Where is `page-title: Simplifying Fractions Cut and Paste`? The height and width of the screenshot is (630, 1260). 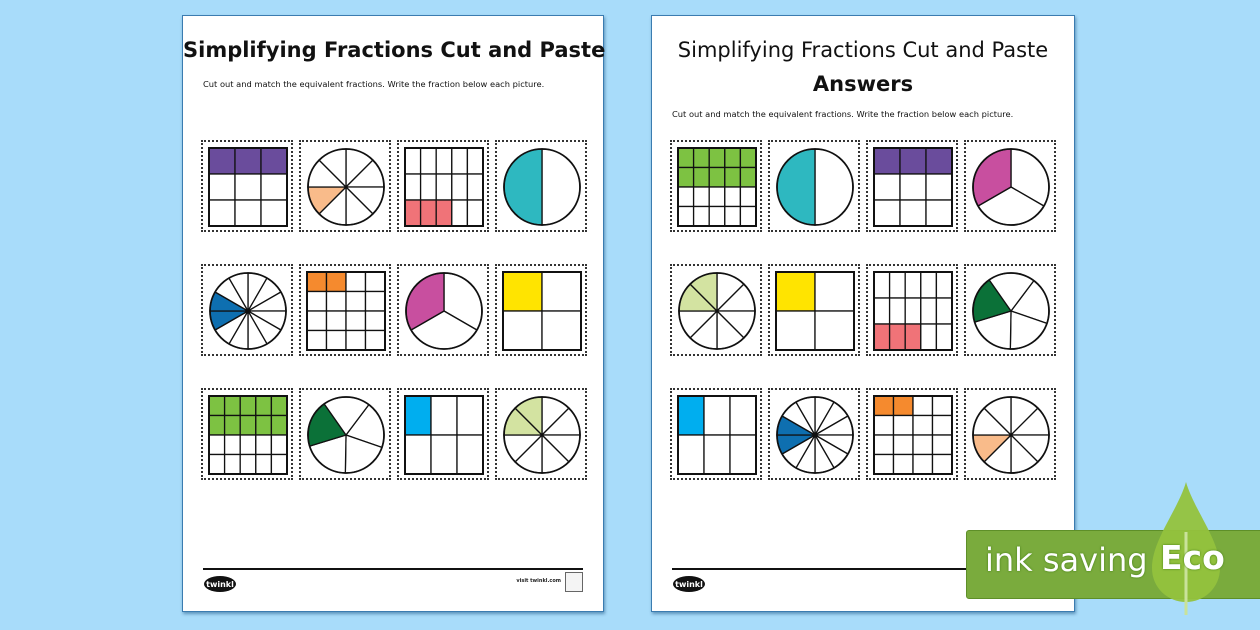
page-title: Simplifying Fractions Cut and Paste is located at coordinates (863, 50).